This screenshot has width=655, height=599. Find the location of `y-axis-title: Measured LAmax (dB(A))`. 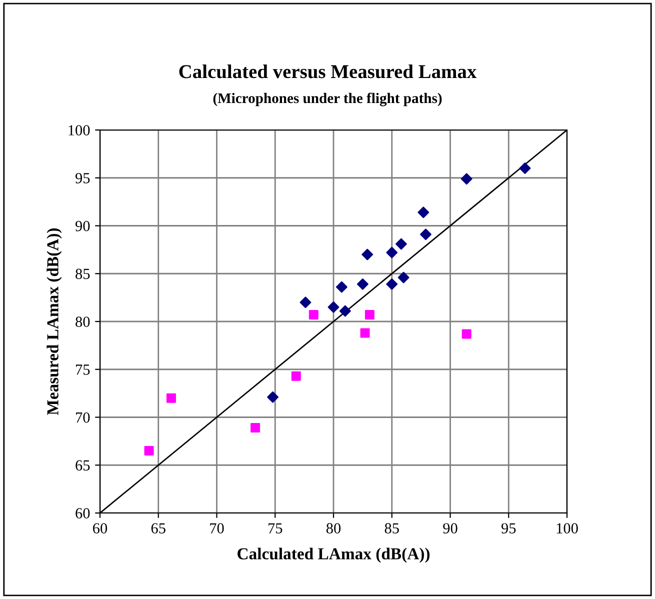

y-axis-title: Measured LAmax (dB(A)) is located at coordinates (54, 322).